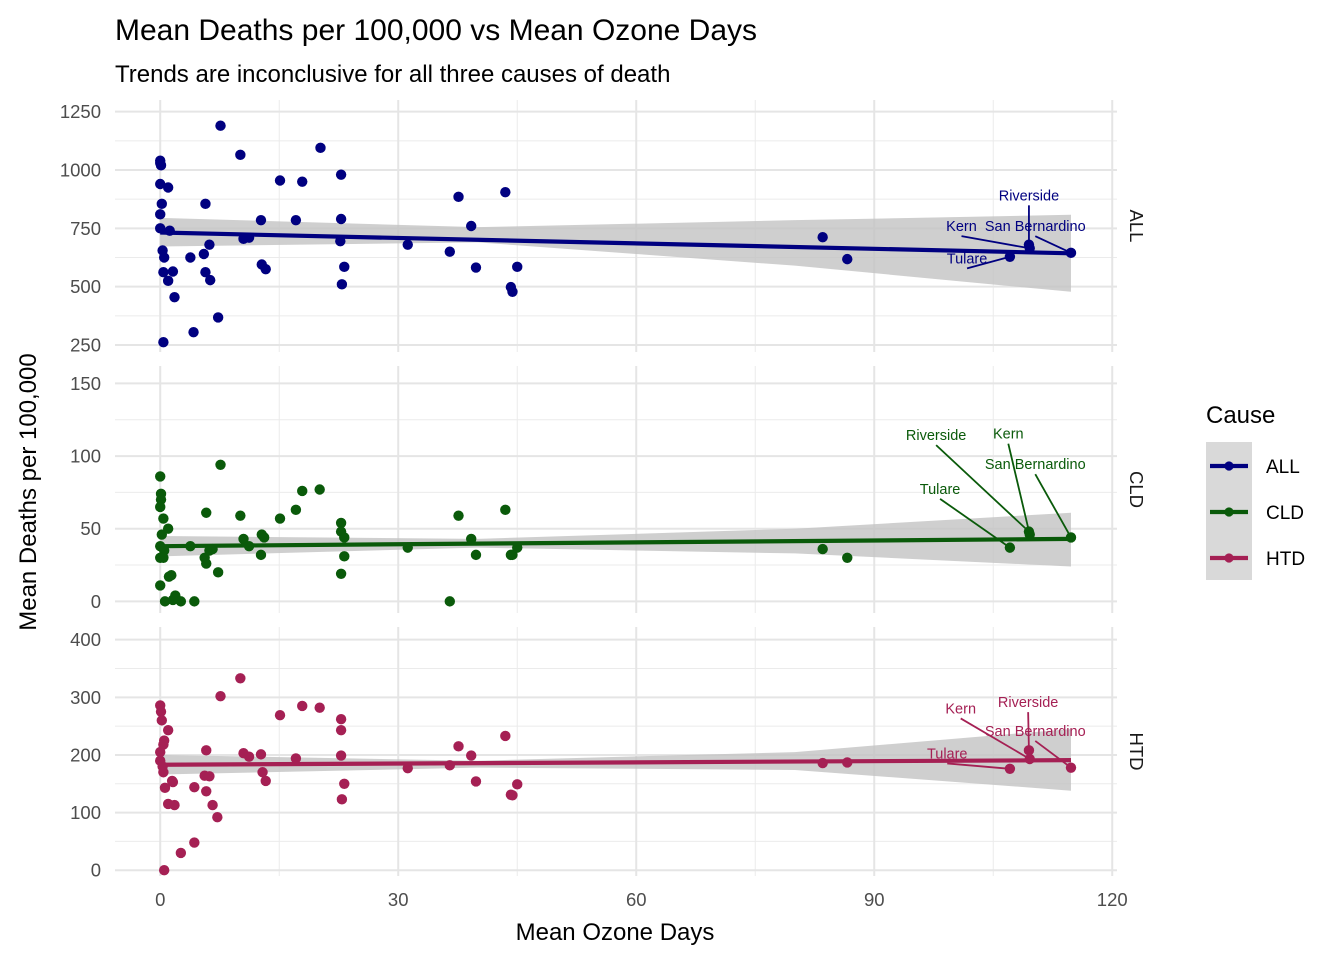 Image resolution: width=1344 pixels, height=960 pixels. Describe the element at coordinates (80, 170) in the screenshot. I see `y-tick-label: 1000` at that location.